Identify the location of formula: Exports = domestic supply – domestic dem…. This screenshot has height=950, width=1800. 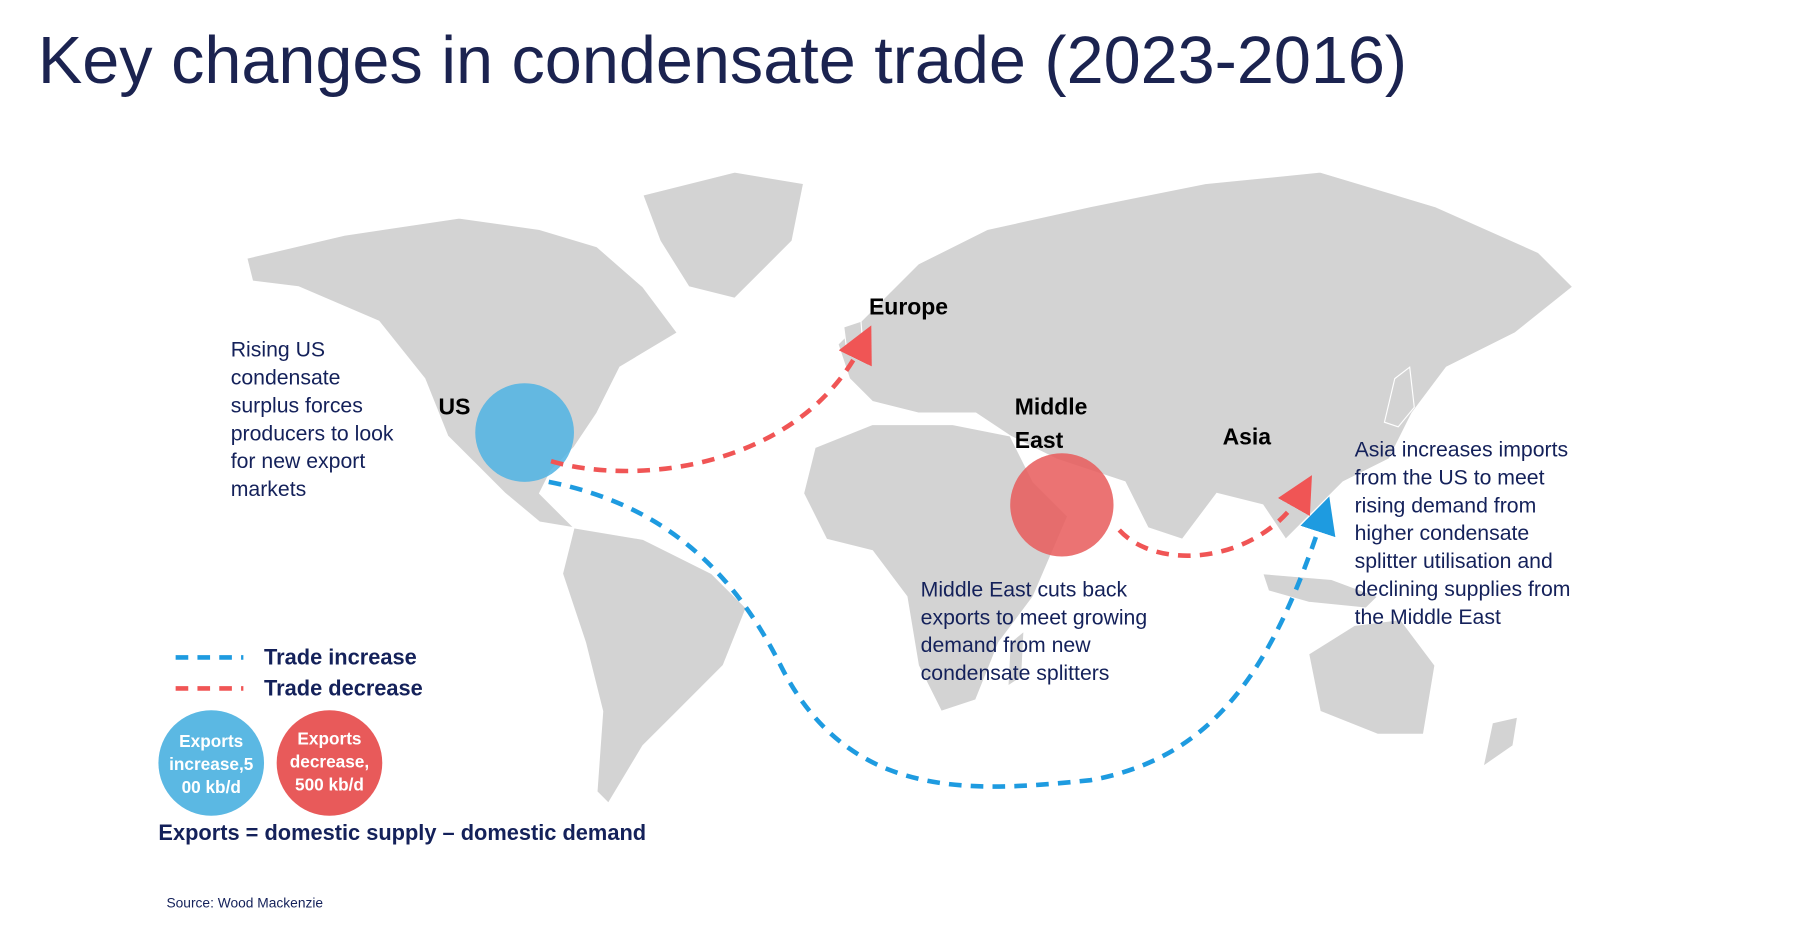
(402, 832).